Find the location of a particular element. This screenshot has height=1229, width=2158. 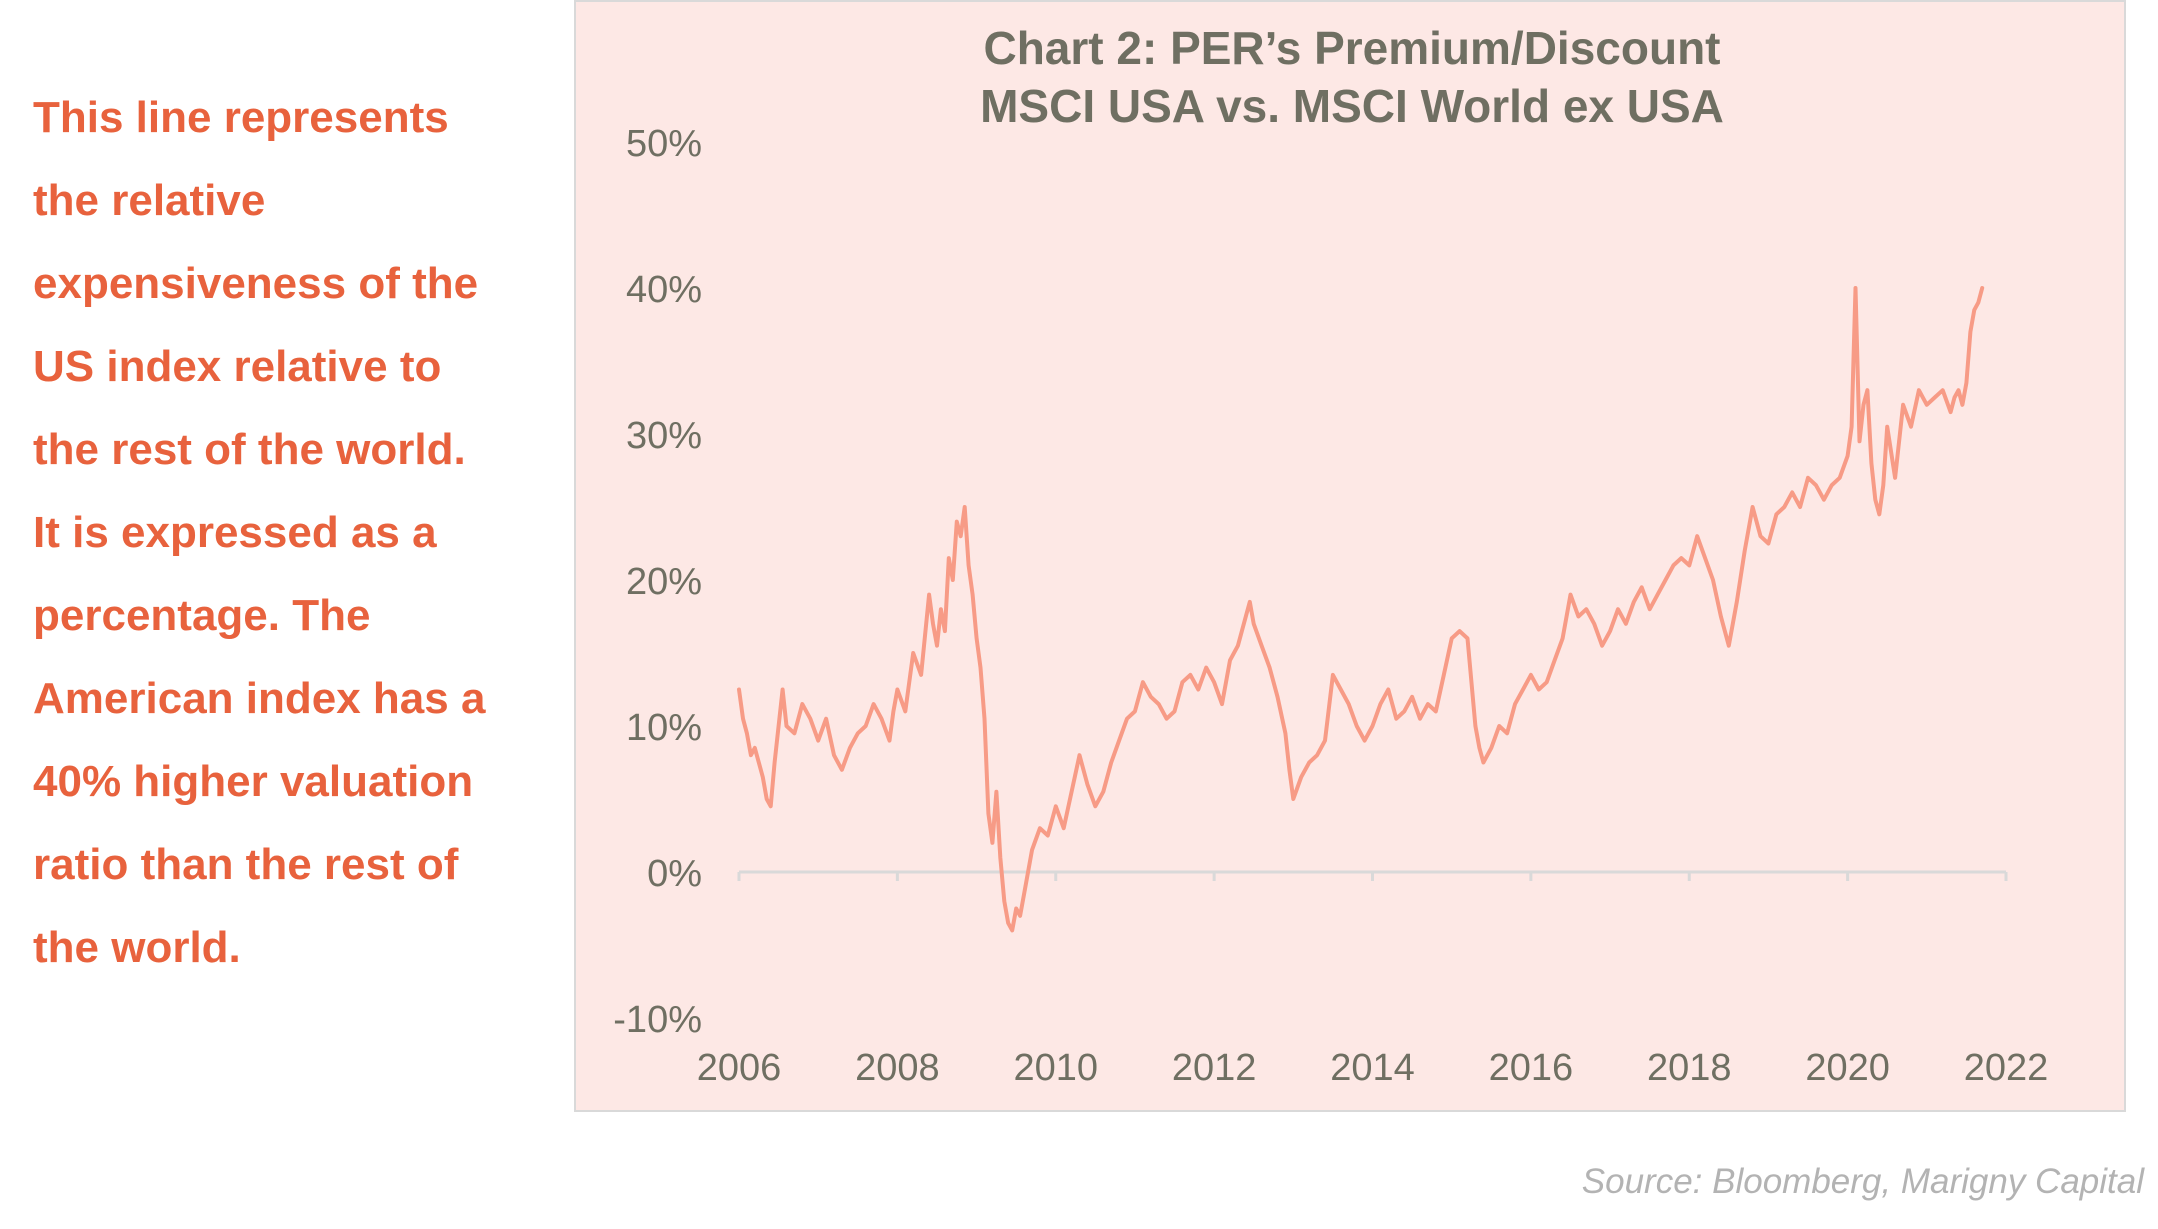

y-axis-tick-labels: -10% 0% 10% 20% 30% 40% 50% is located at coordinates (657, 582).